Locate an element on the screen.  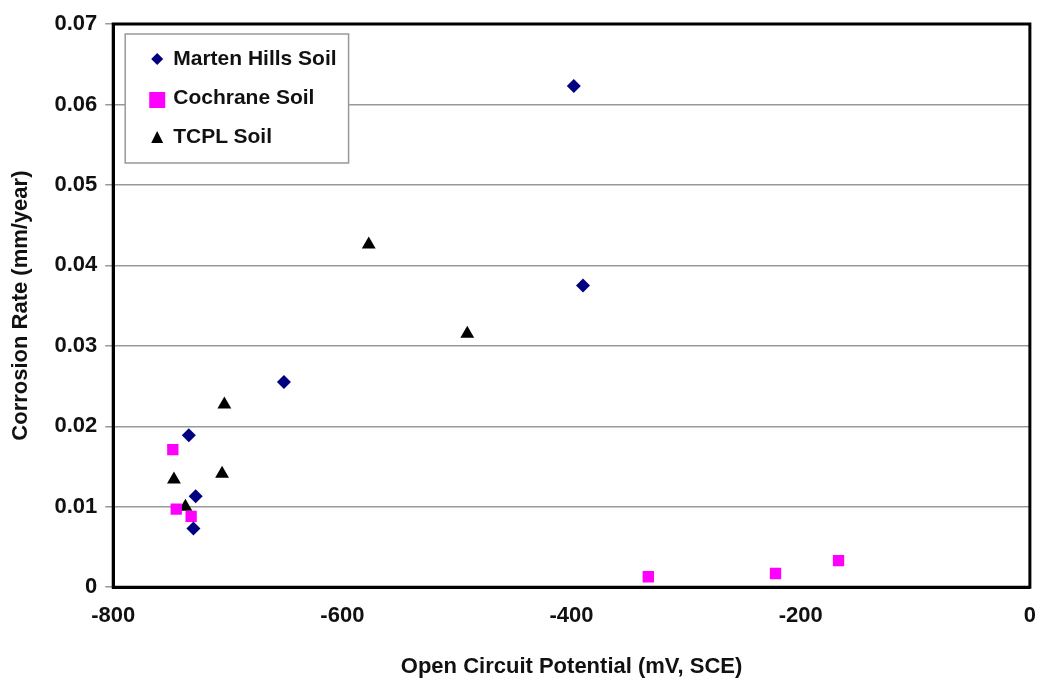
y-tick-label: 0.06 is located at coordinates (76, 103).